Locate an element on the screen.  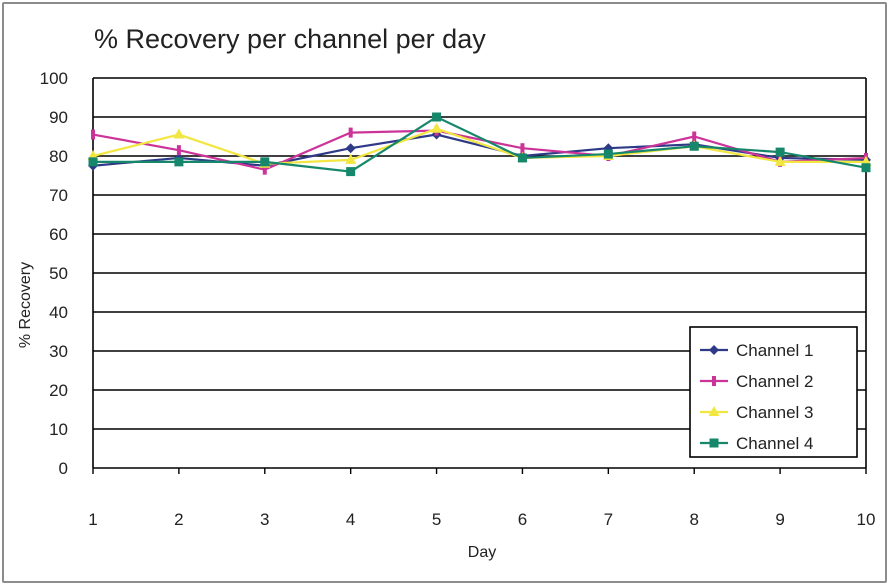
y-tick-label: 70 is located at coordinates (58, 195).